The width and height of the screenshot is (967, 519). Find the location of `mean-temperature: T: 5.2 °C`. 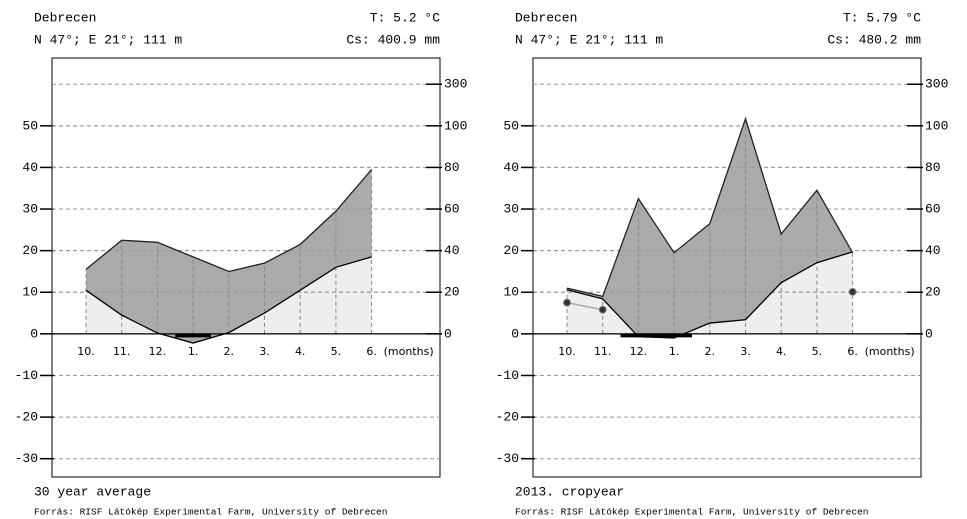

mean-temperature: T: 5.2 °C is located at coordinates (405, 17).